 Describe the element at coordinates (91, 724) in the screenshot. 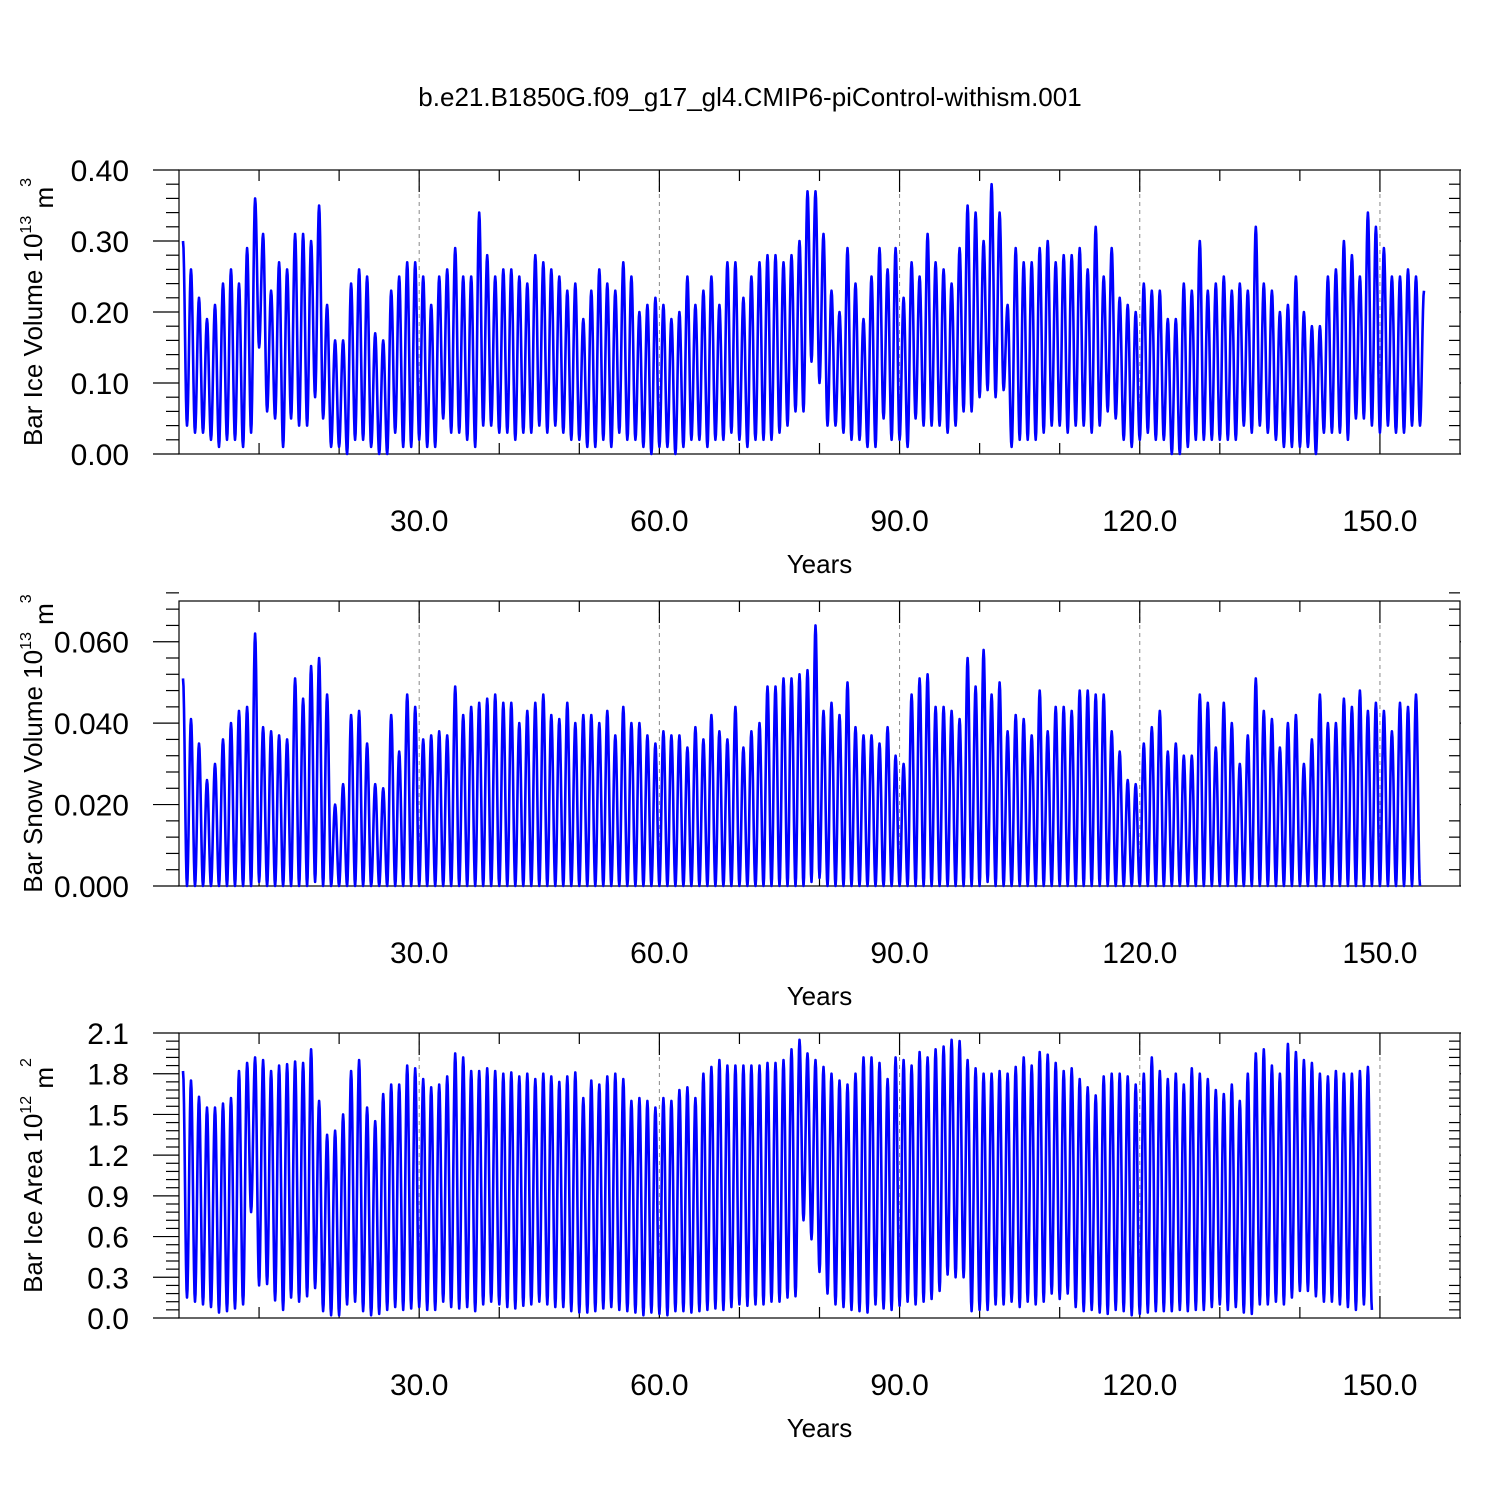

I see `y-tick-label: 0.040` at that location.